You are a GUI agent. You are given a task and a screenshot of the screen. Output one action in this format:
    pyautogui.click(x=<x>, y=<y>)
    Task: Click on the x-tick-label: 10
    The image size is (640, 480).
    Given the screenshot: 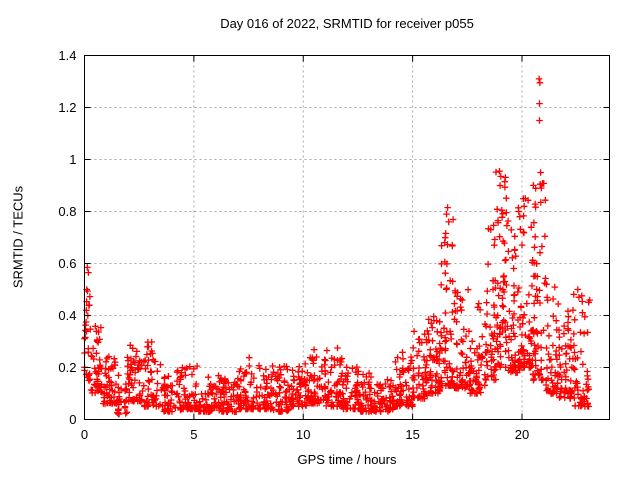 What is the action you would take?
    pyautogui.click(x=303, y=434)
    